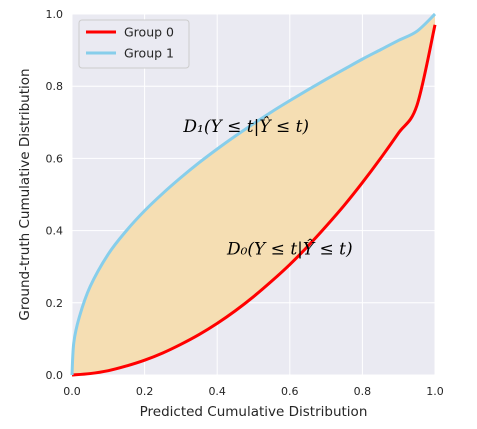 Image resolution: width=477 pixels, height=429 pixels. What do you see at coordinates (254, 412) in the screenshot?
I see `x-axis-label: Predicted Cumulative Distribution` at bounding box center [254, 412].